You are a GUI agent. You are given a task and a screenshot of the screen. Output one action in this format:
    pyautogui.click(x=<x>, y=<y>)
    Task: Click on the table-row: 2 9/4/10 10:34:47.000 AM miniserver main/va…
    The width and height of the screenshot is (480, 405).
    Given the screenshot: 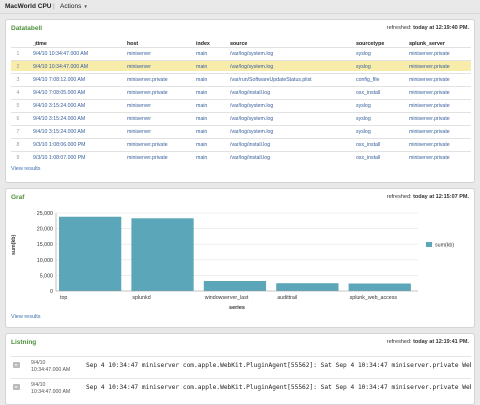 What is the action you would take?
    pyautogui.click(x=241, y=65)
    